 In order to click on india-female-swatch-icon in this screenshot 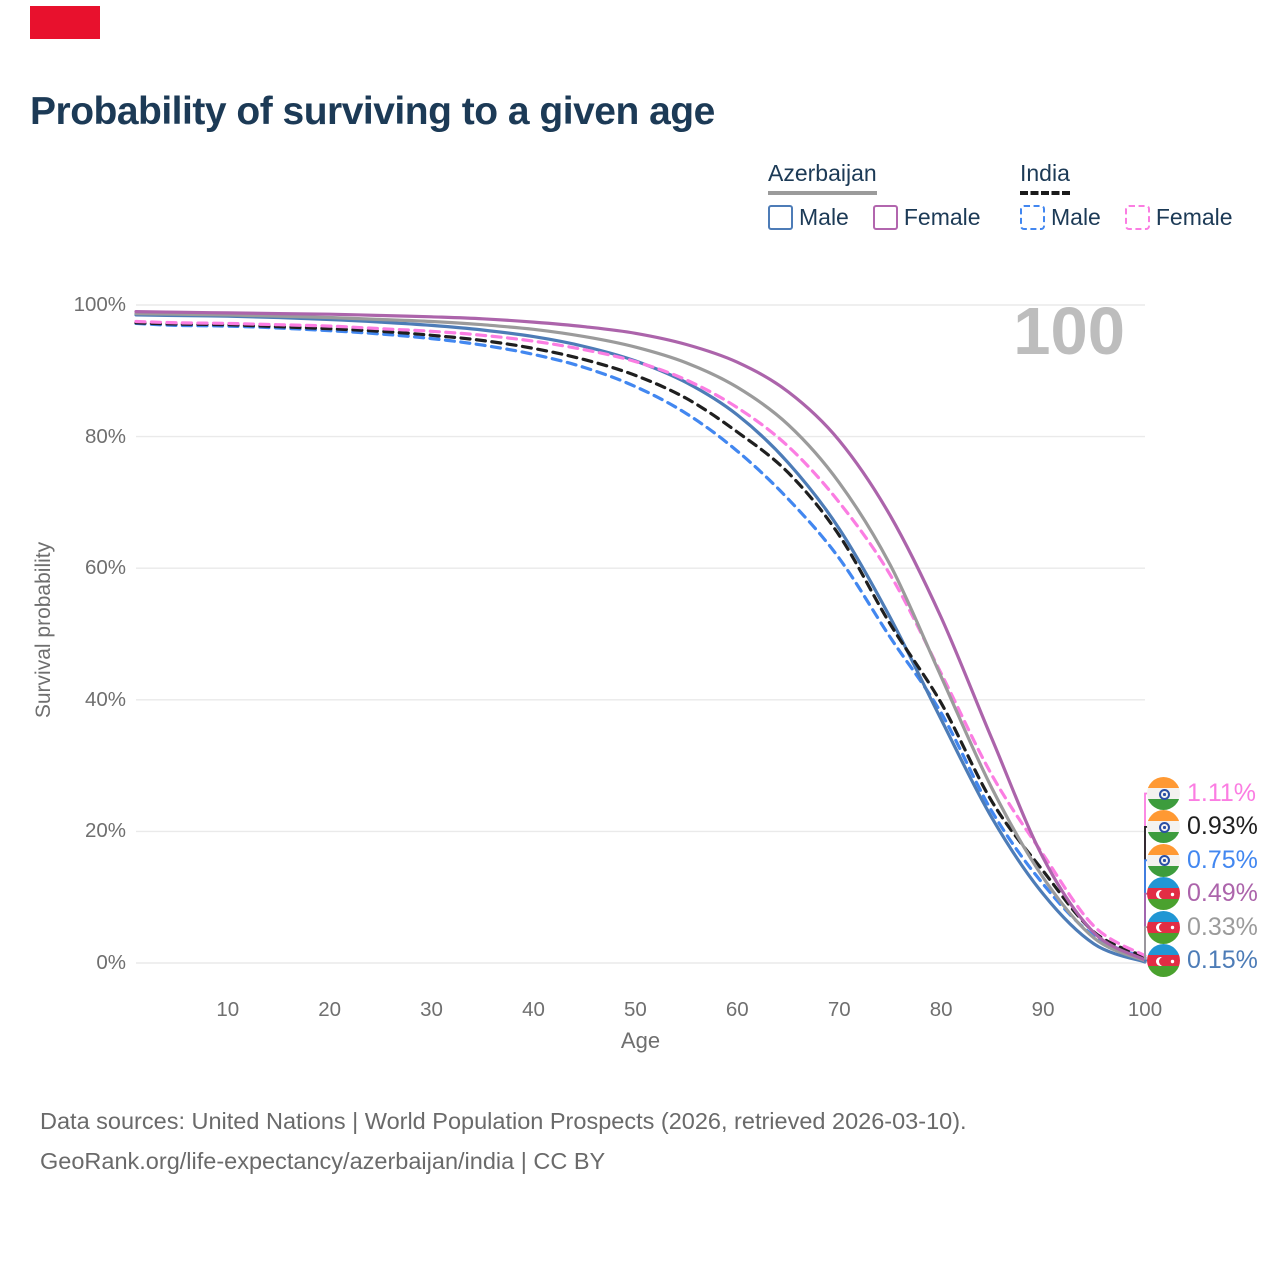, I will do `click(1137, 217)`.